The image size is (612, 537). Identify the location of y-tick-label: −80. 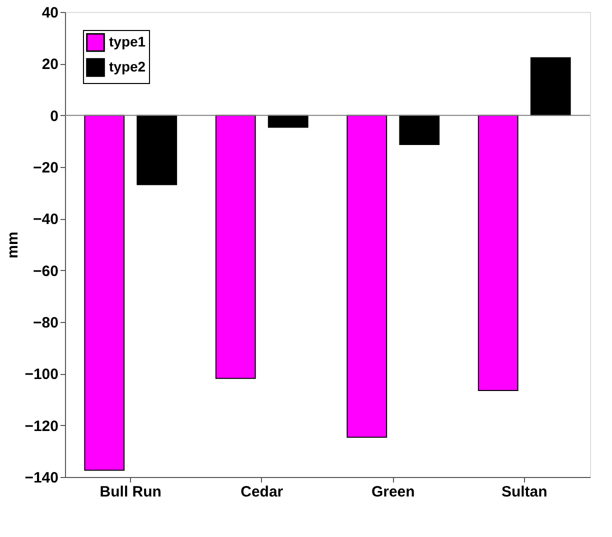
(45, 323).